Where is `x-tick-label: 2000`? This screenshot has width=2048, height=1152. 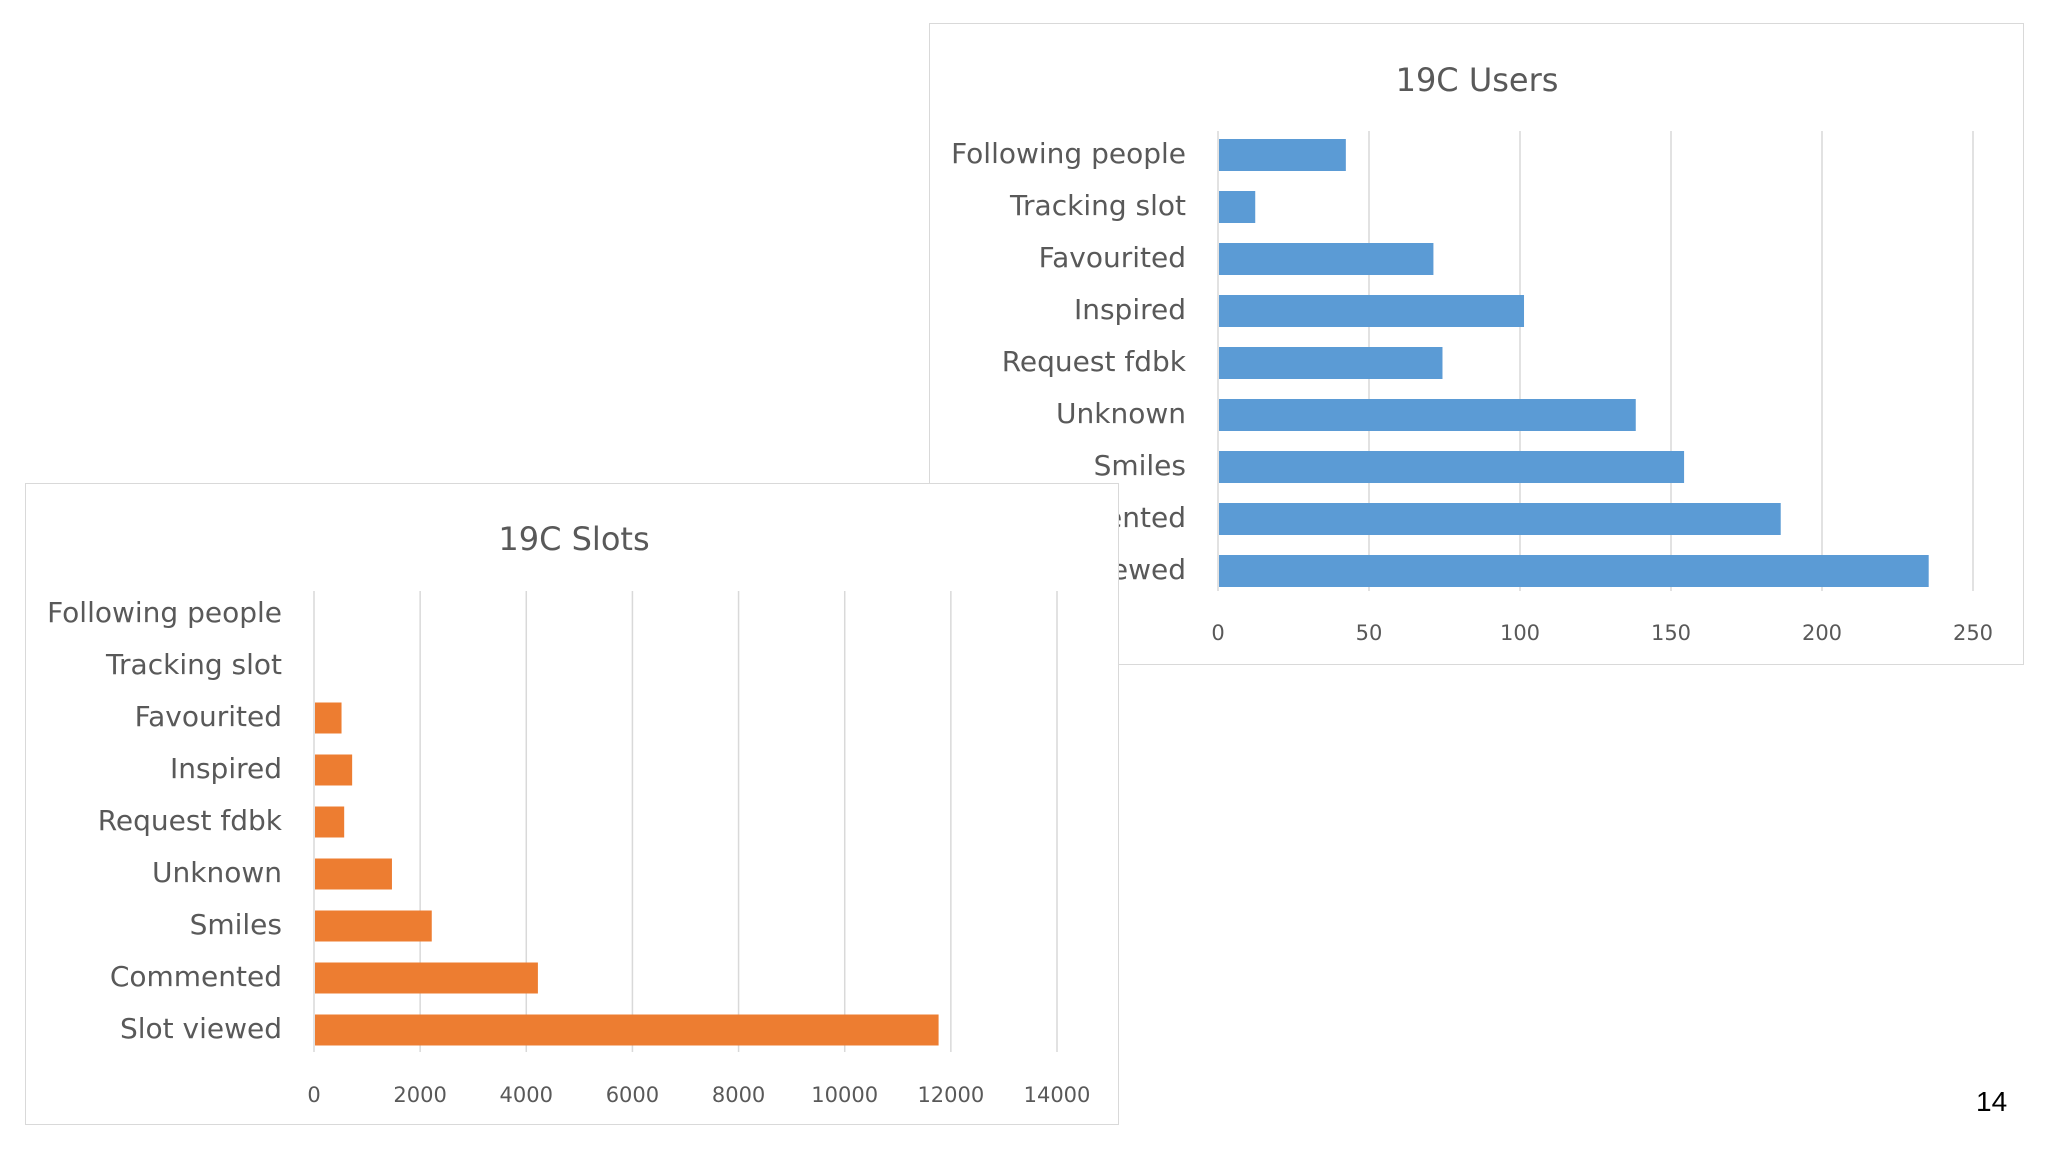 x-tick-label: 2000 is located at coordinates (419, 1095).